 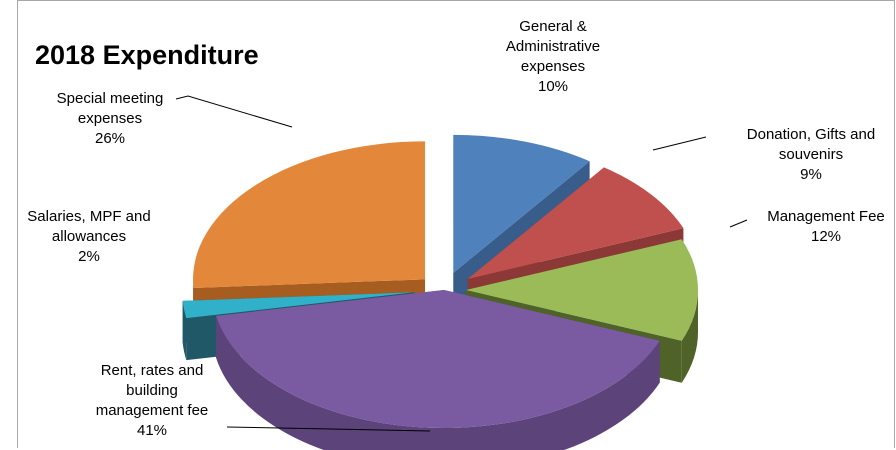 I want to click on label-management-fee: Management Fee 12%, so click(x=807, y=226).